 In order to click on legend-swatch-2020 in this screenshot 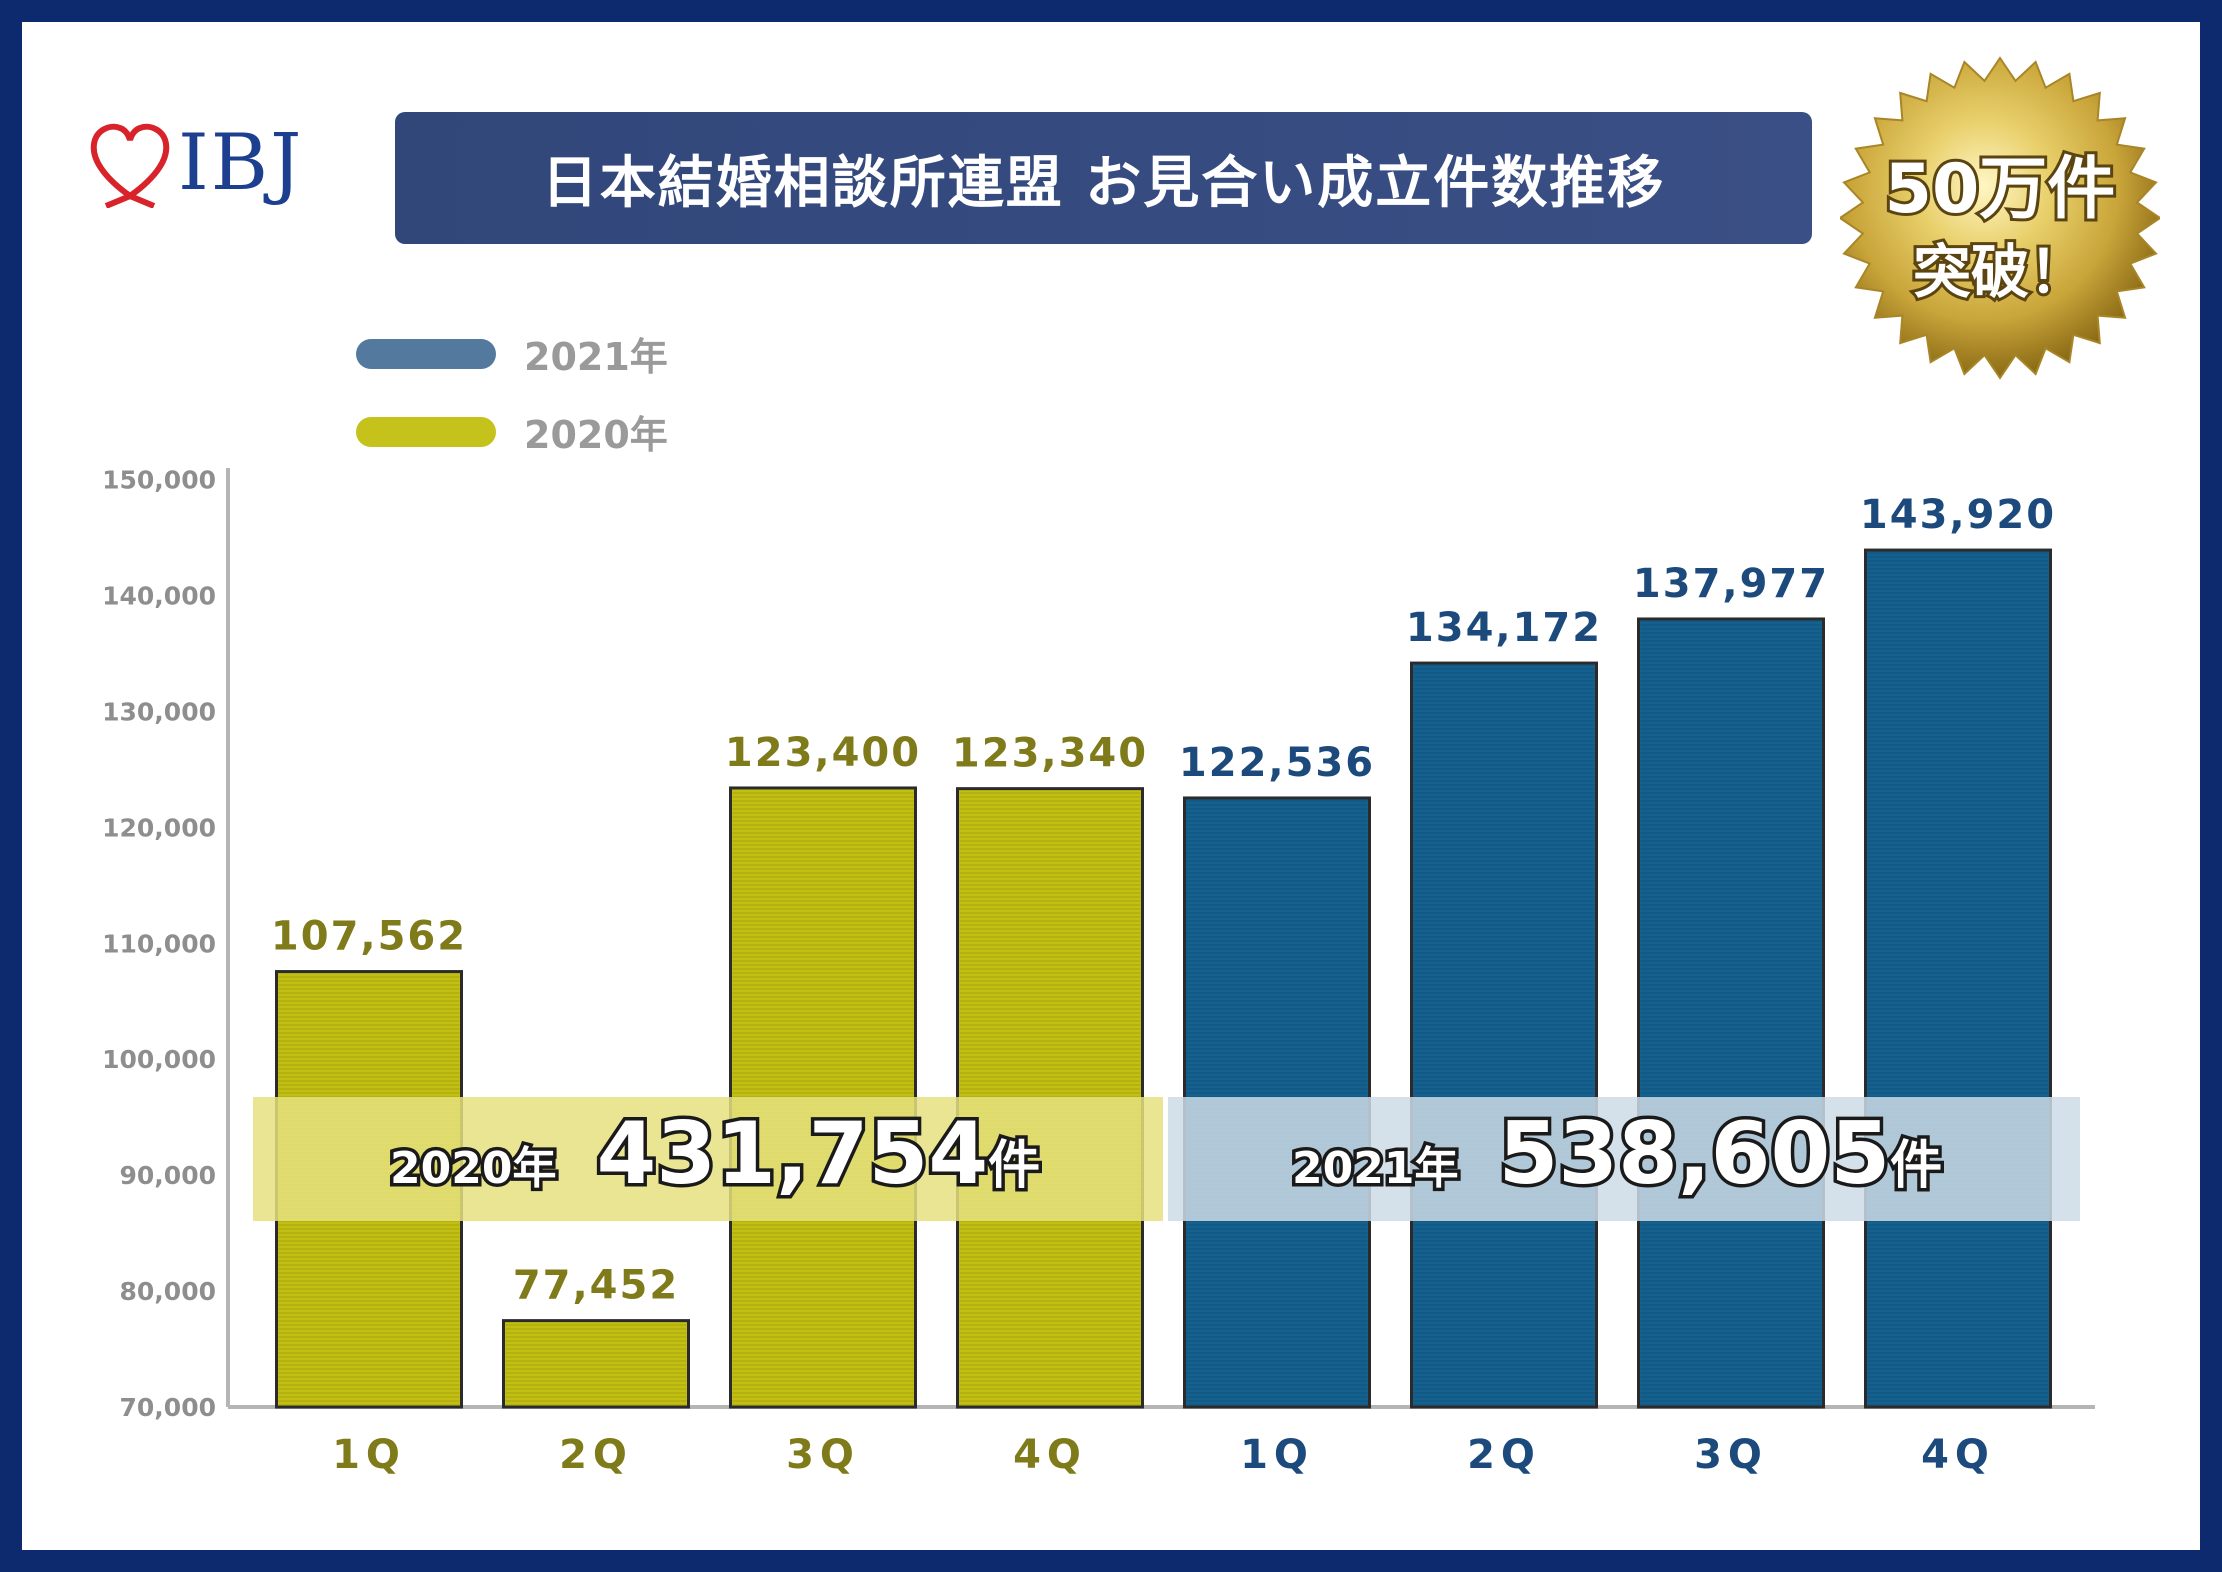, I will do `click(426, 431)`.